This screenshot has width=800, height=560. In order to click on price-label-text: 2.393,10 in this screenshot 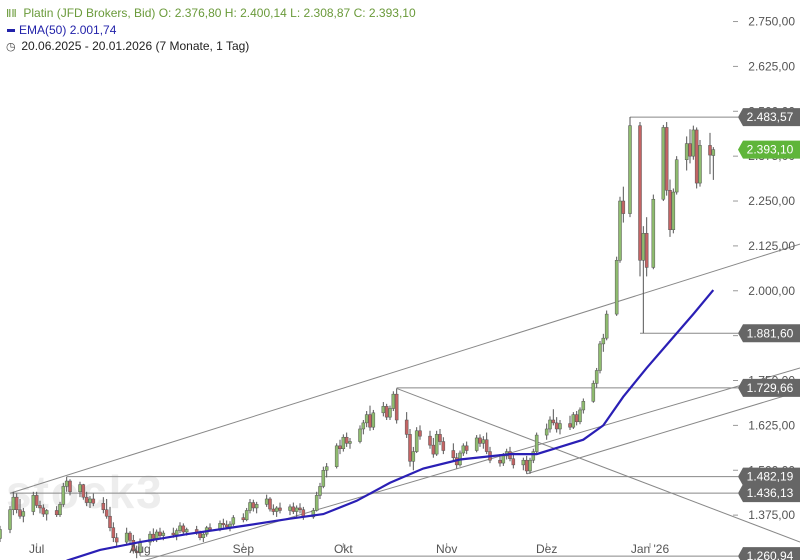, I will do `click(770, 150)`.